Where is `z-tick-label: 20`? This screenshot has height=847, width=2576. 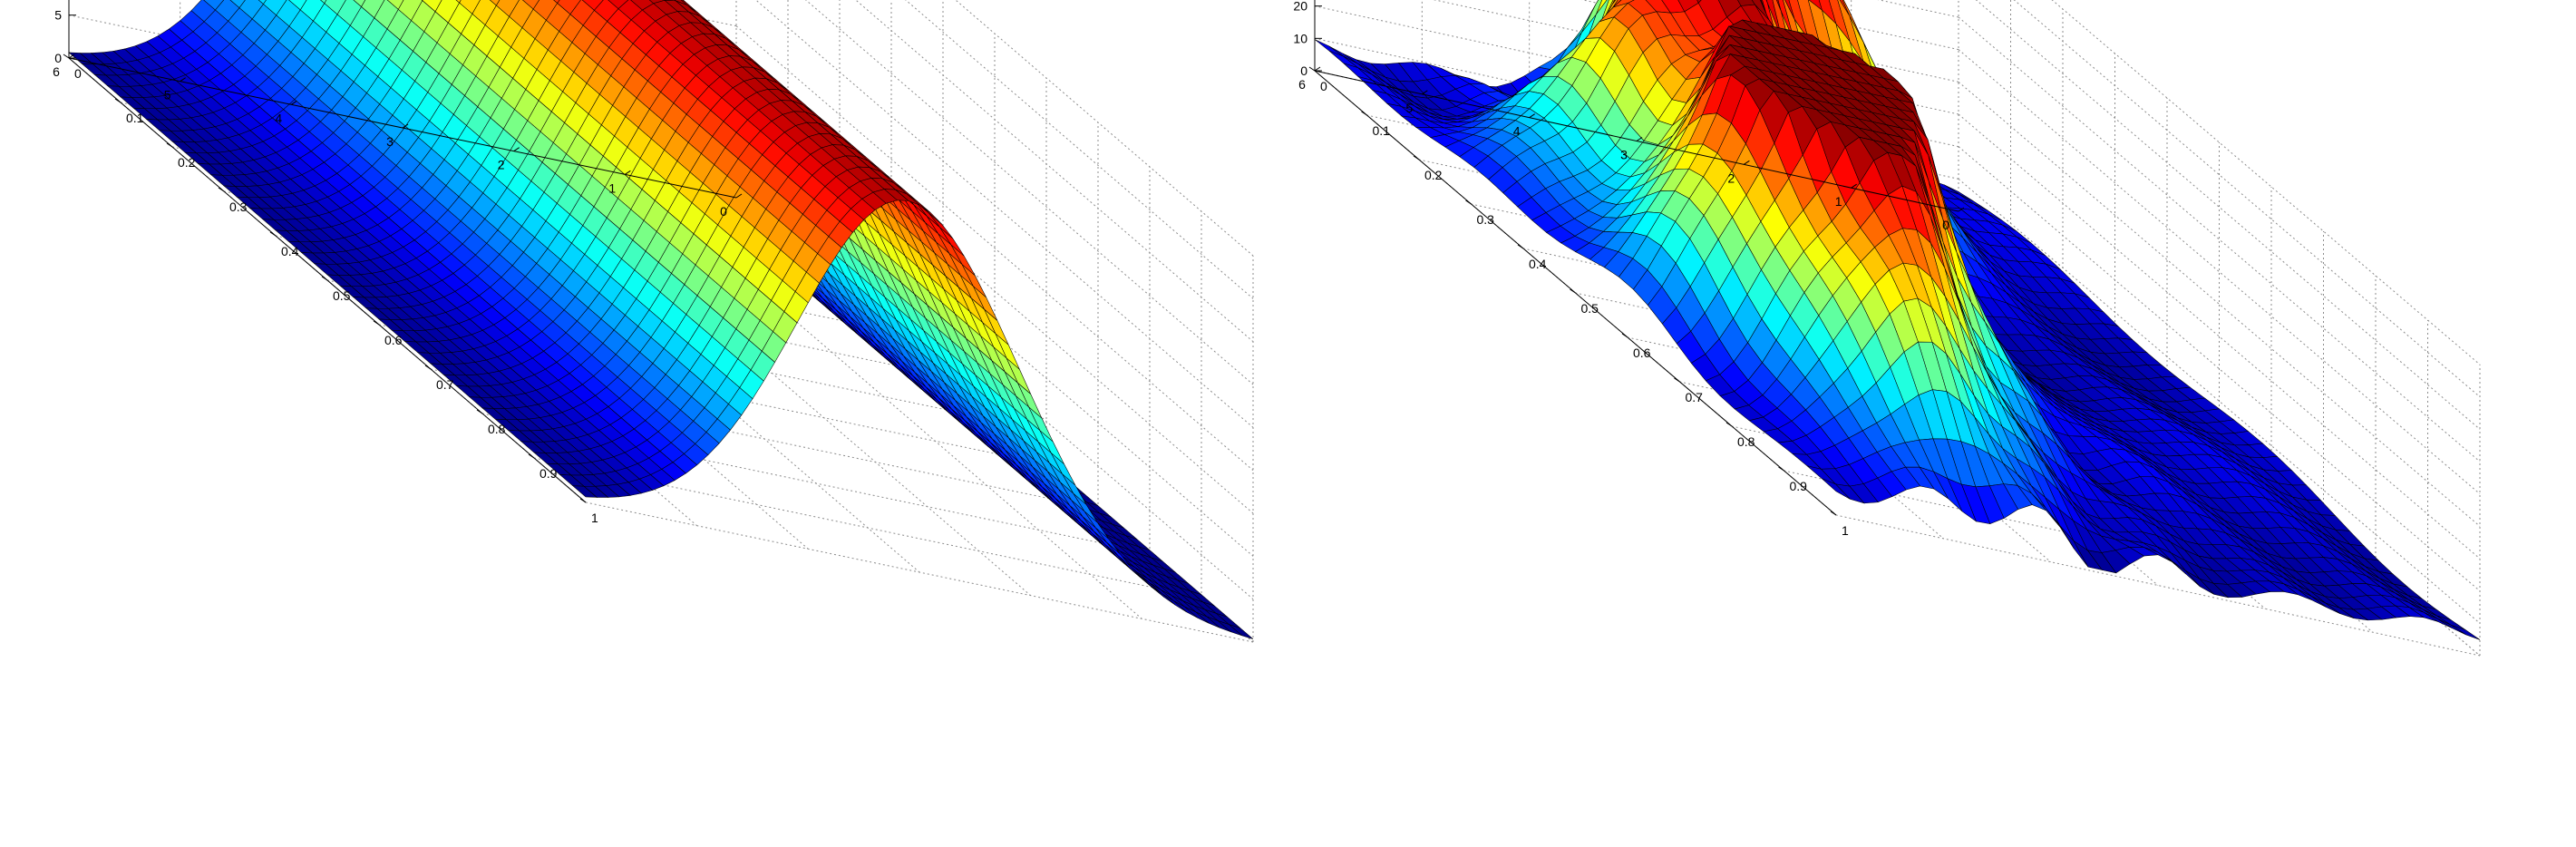
z-tick-label: 20 is located at coordinates (1300, 7).